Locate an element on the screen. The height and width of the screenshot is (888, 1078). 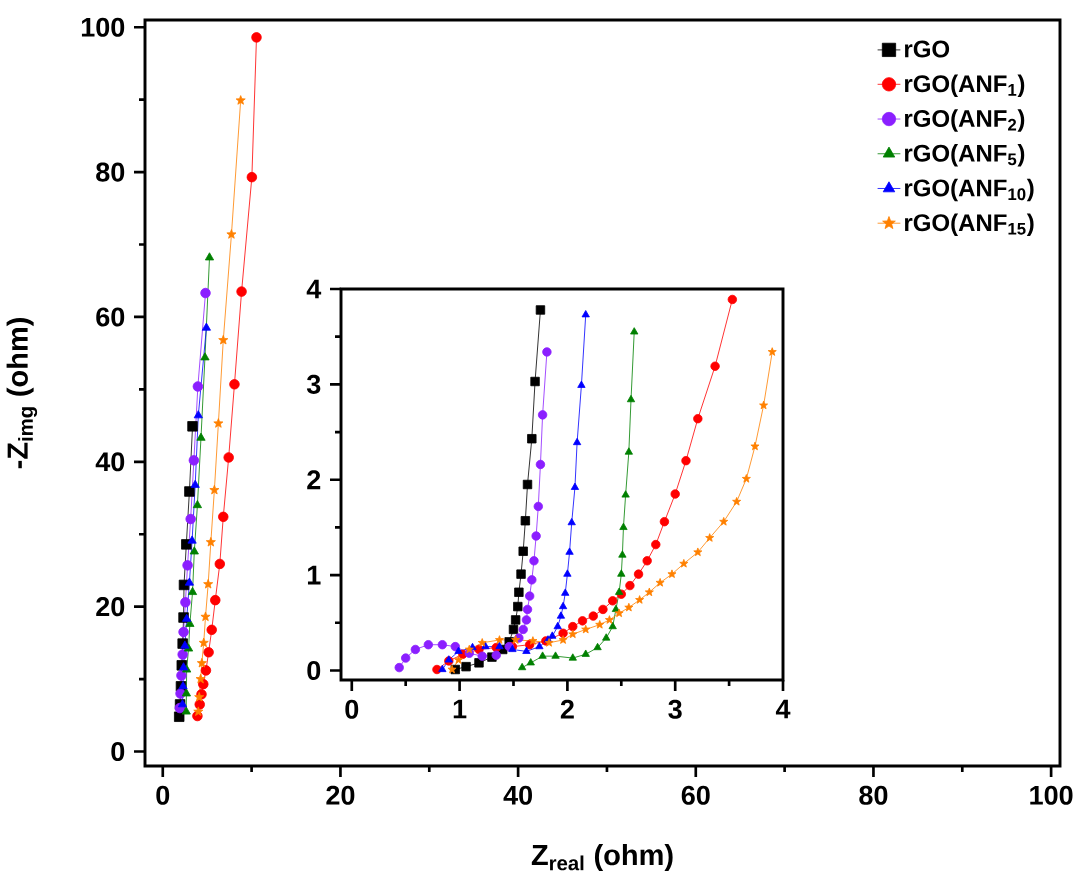
x-tick-label: 1 is located at coordinates (460, 709).